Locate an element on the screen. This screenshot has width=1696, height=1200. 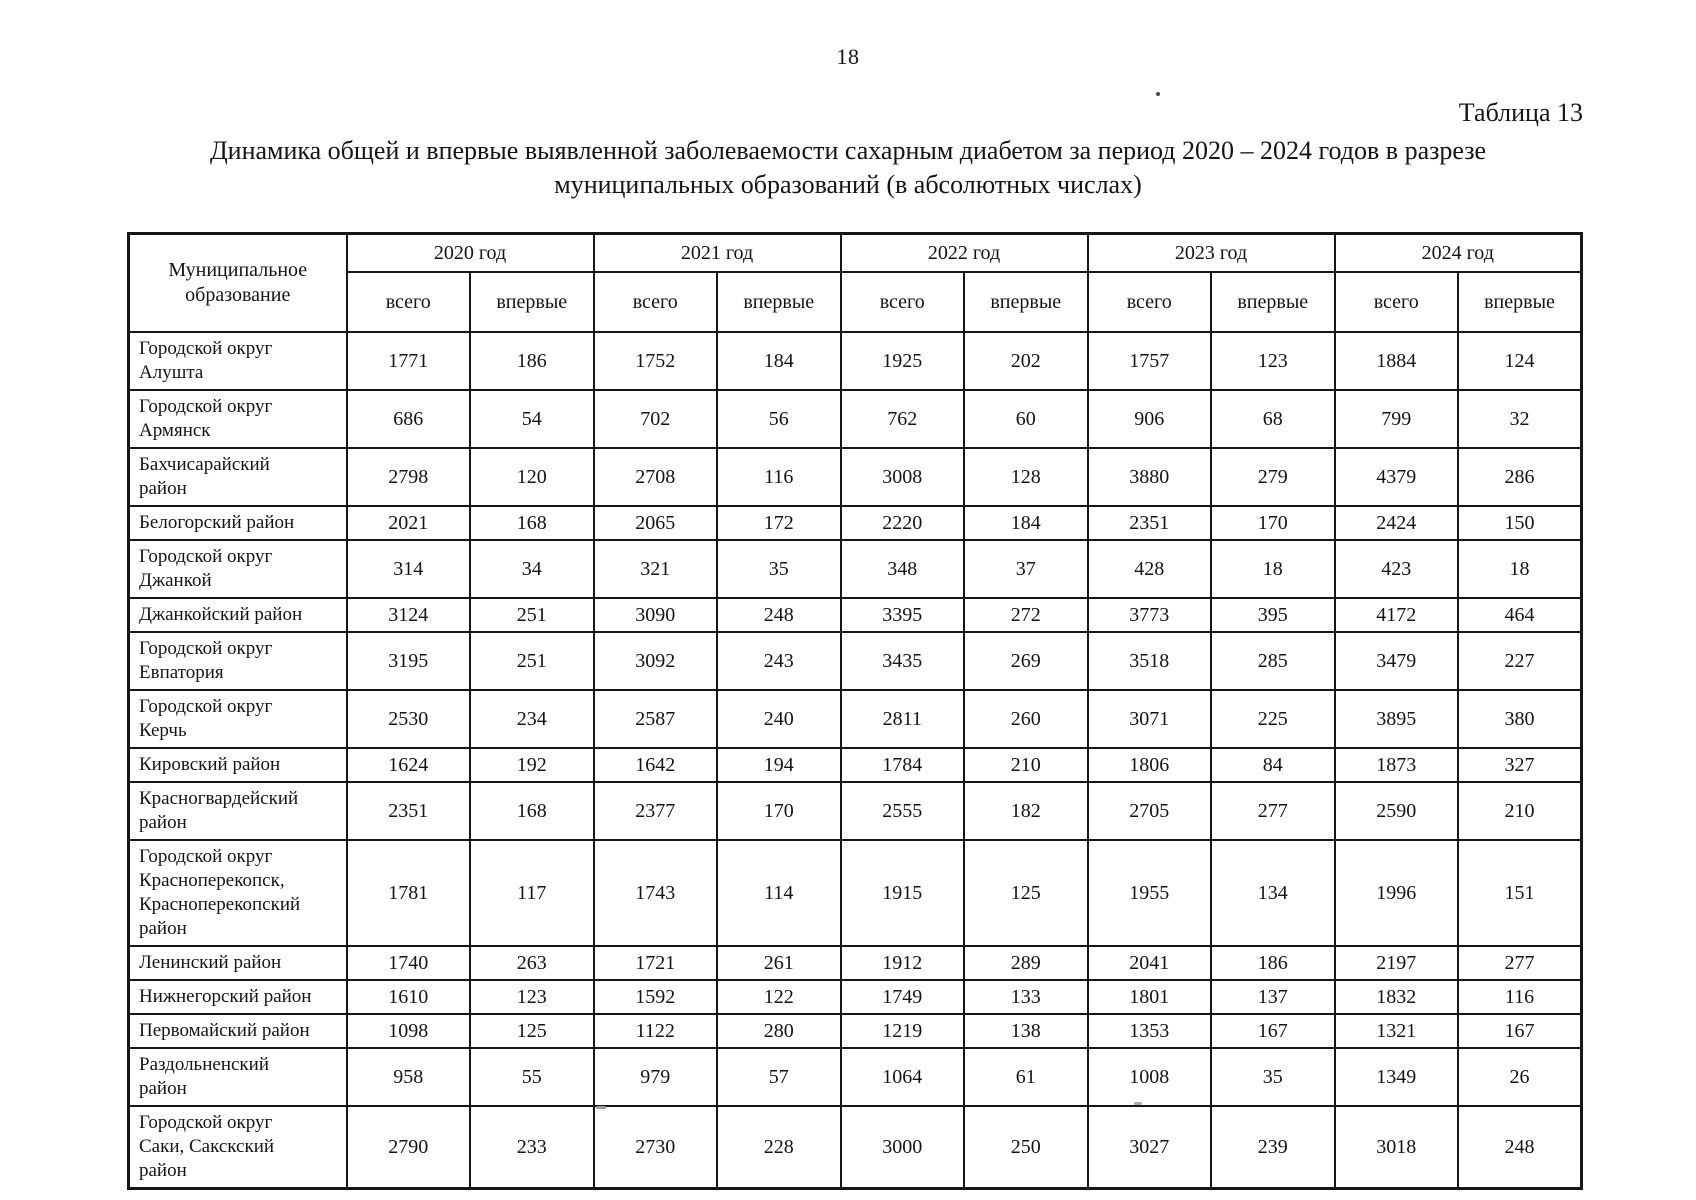
value-cell: 3071 is located at coordinates (1149, 719).